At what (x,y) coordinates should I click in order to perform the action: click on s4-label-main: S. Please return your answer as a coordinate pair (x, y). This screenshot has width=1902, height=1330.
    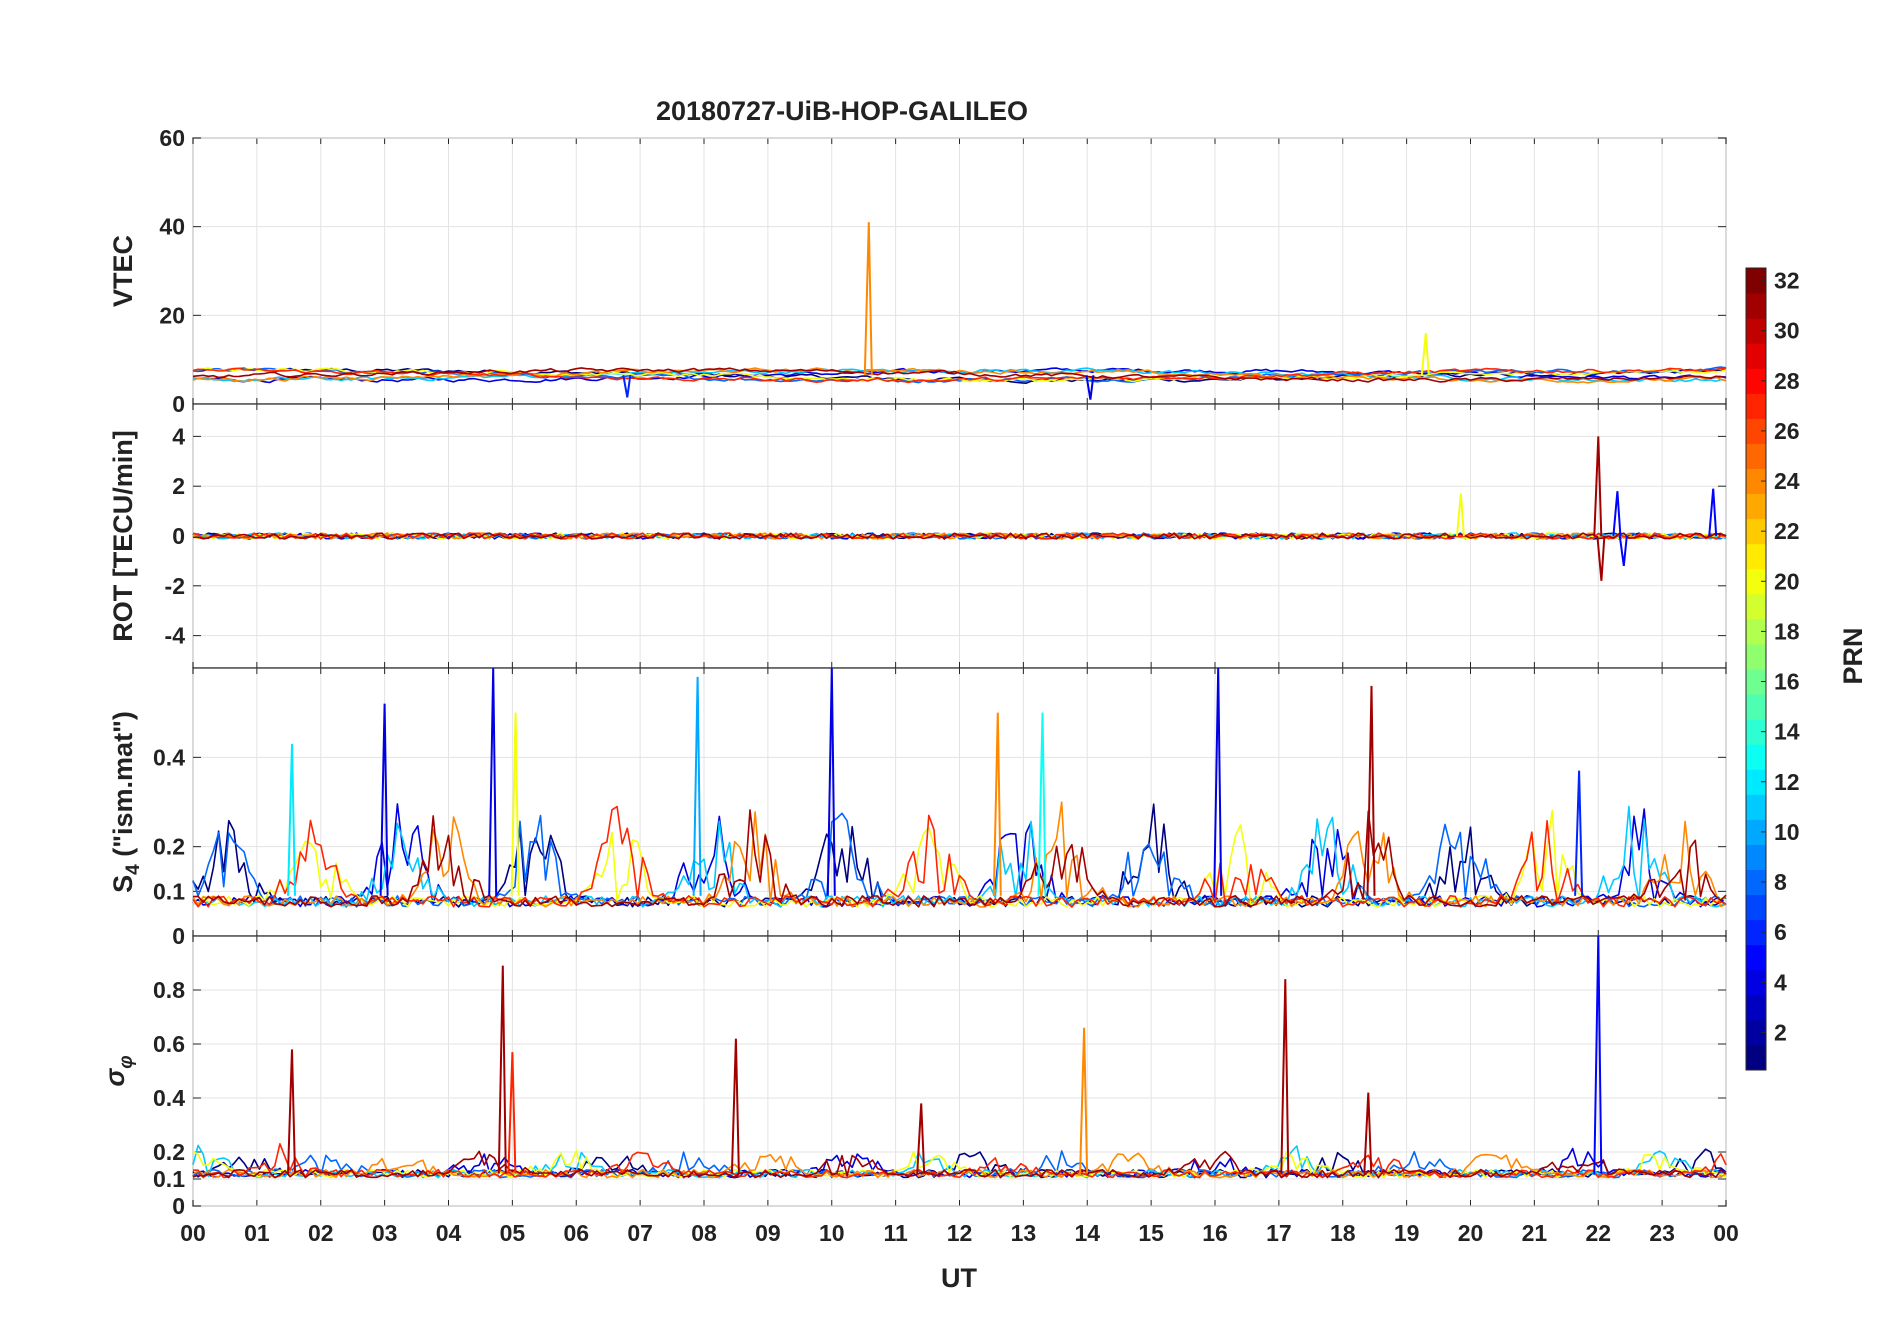
    Looking at the image, I should click on (123, 884).